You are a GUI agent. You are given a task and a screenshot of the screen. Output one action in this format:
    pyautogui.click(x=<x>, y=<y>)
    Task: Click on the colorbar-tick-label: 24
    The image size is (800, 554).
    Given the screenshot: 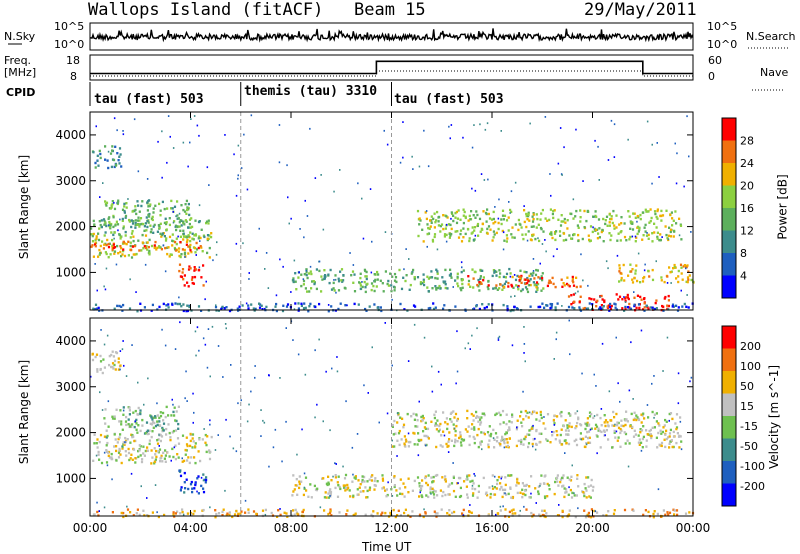 What is the action you would take?
    pyautogui.click(x=747, y=163)
    